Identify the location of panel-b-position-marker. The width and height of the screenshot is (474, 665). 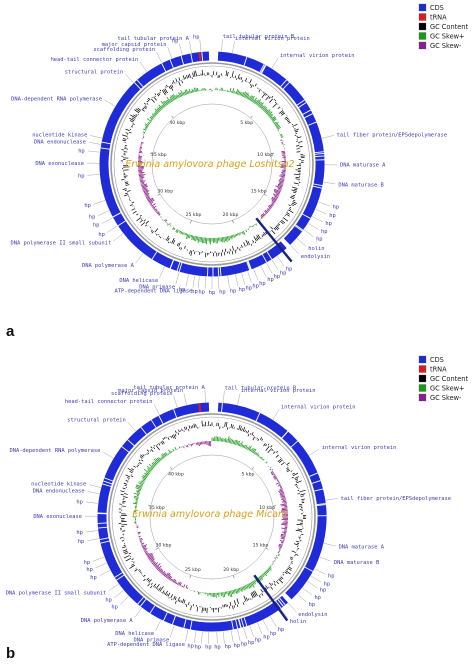
(271, 598).